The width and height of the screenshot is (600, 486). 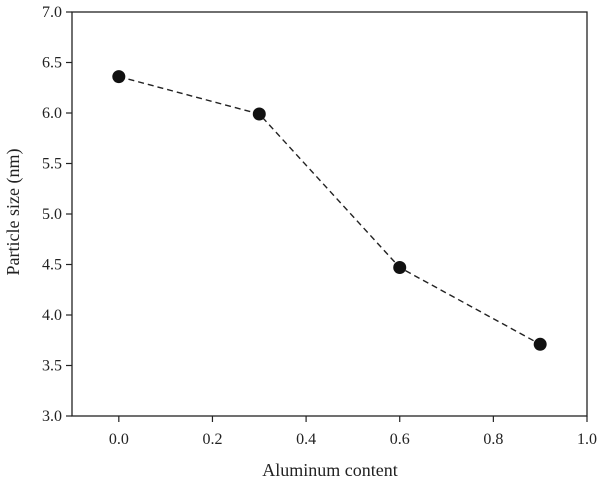 I want to click on y-tick-label: 3.0, so click(x=52, y=416).